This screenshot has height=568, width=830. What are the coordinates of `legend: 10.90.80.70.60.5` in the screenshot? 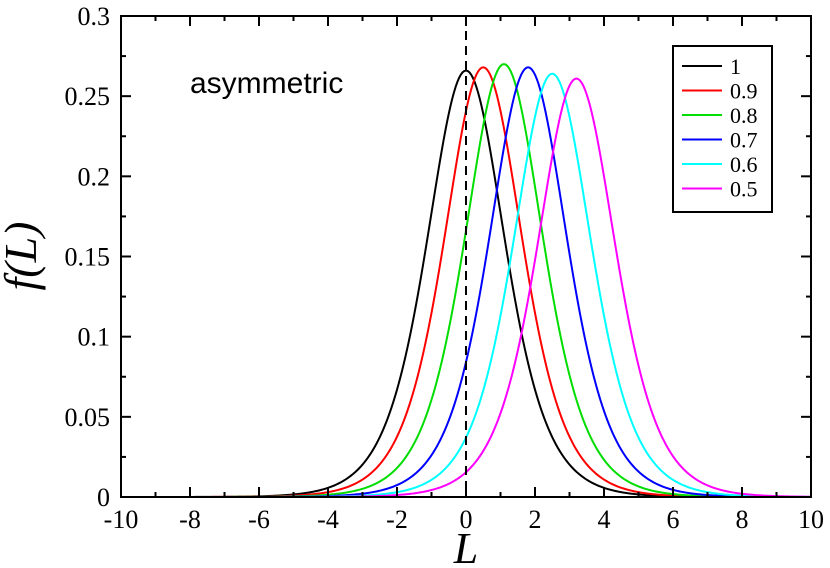 It's located at (722, 129).